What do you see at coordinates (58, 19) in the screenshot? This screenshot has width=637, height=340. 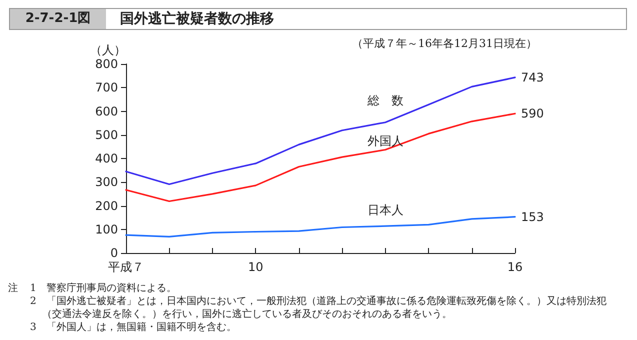 I see `text: 2-7-2-1図` at bounding box center [58, 19].